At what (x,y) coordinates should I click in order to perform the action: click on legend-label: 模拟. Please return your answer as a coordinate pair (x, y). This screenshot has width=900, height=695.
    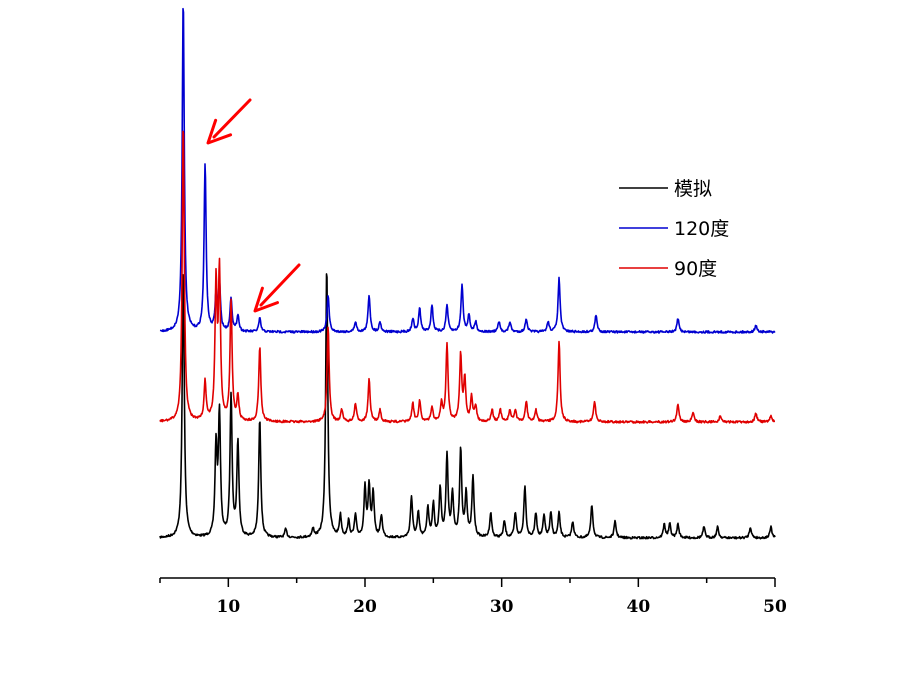
    Looking at the image, I should click on (693, 189).